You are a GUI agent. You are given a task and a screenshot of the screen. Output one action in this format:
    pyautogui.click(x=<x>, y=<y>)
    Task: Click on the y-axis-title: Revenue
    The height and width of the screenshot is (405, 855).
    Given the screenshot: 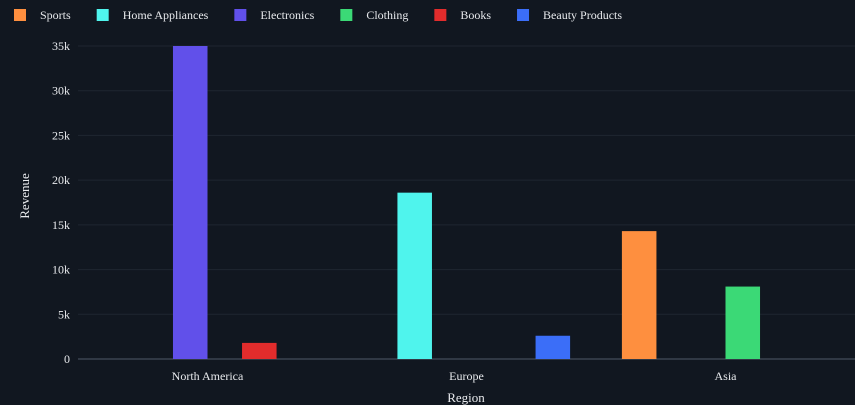 What is the action you would take?
    pyautogui.click(x=24, y=196)
    